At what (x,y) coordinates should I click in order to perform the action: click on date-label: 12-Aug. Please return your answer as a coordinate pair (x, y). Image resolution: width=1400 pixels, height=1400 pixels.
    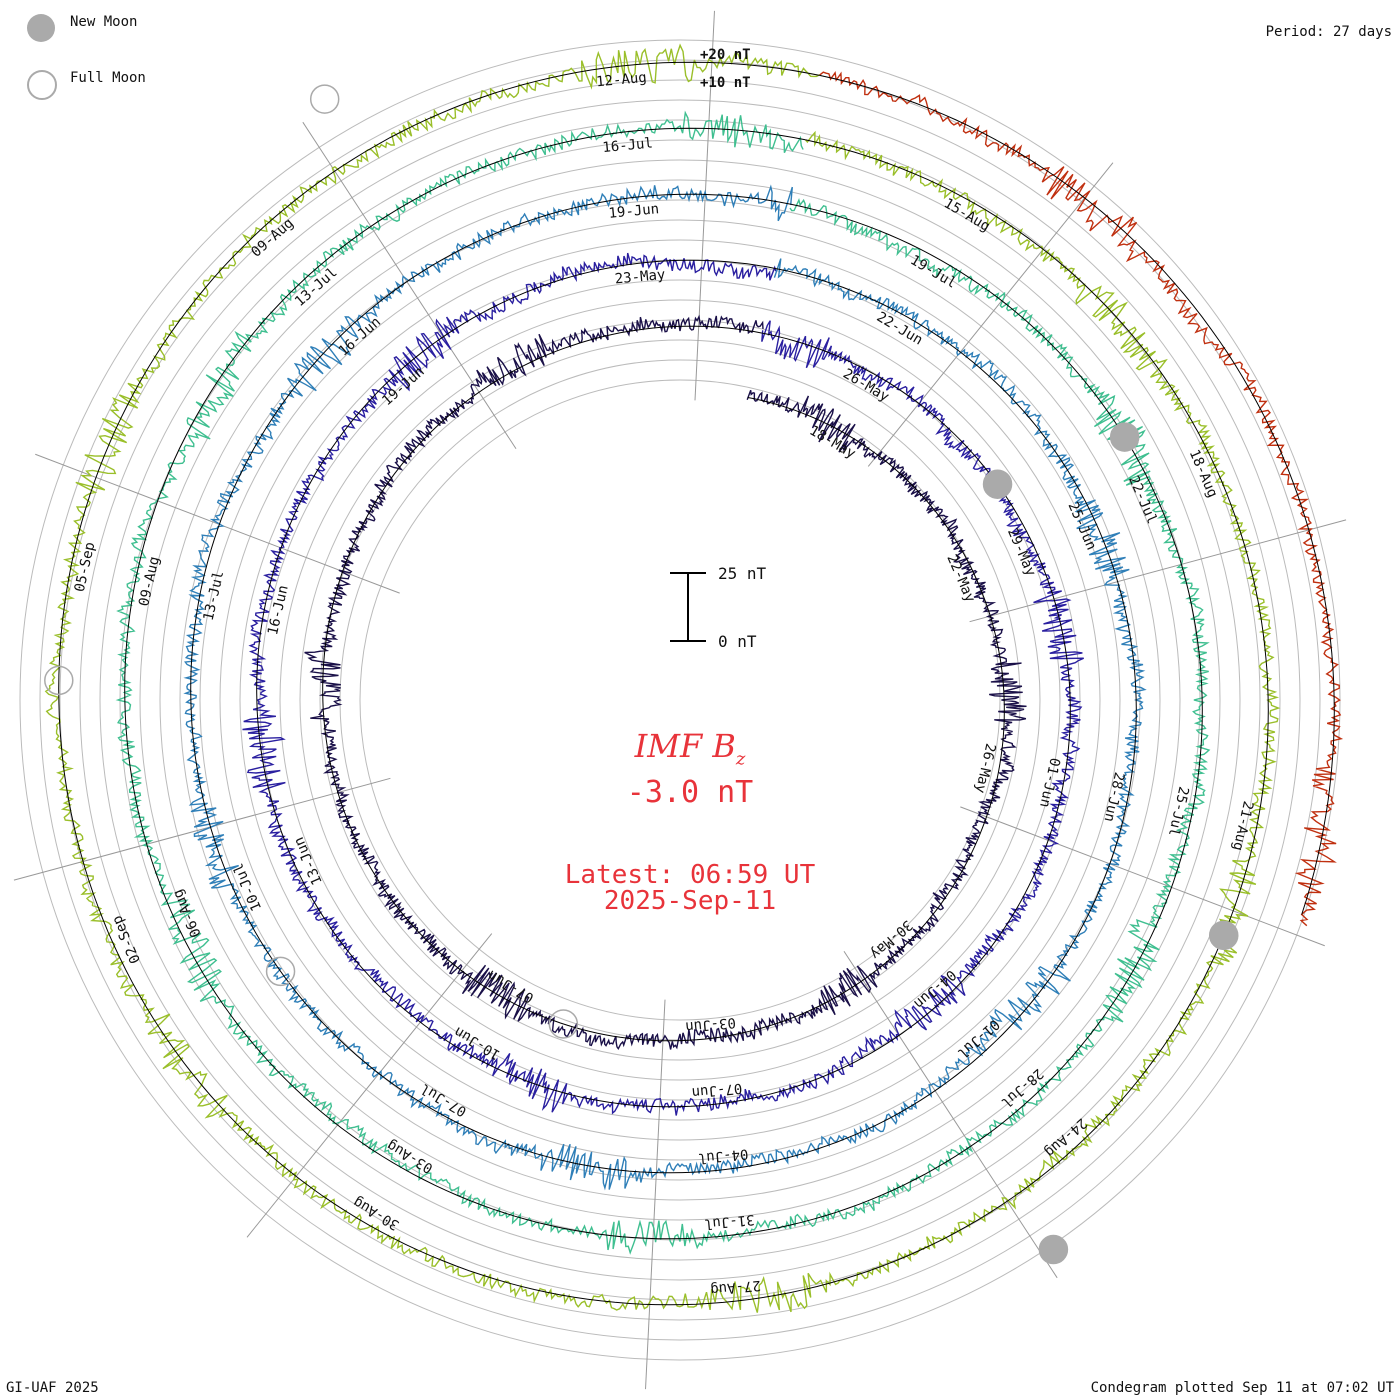
    Looking at the image, I should click on (622, 80).